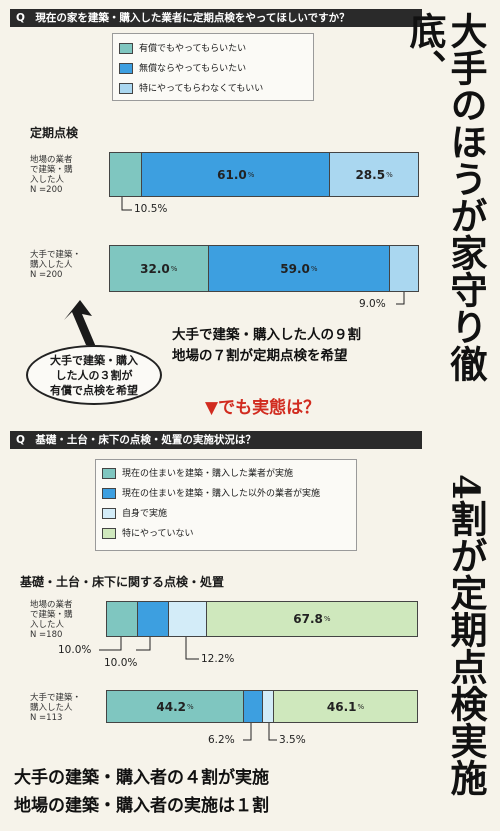 The image size is (500, 831). I want to click on callout-12-2: 12.2%, so click(218, 659).